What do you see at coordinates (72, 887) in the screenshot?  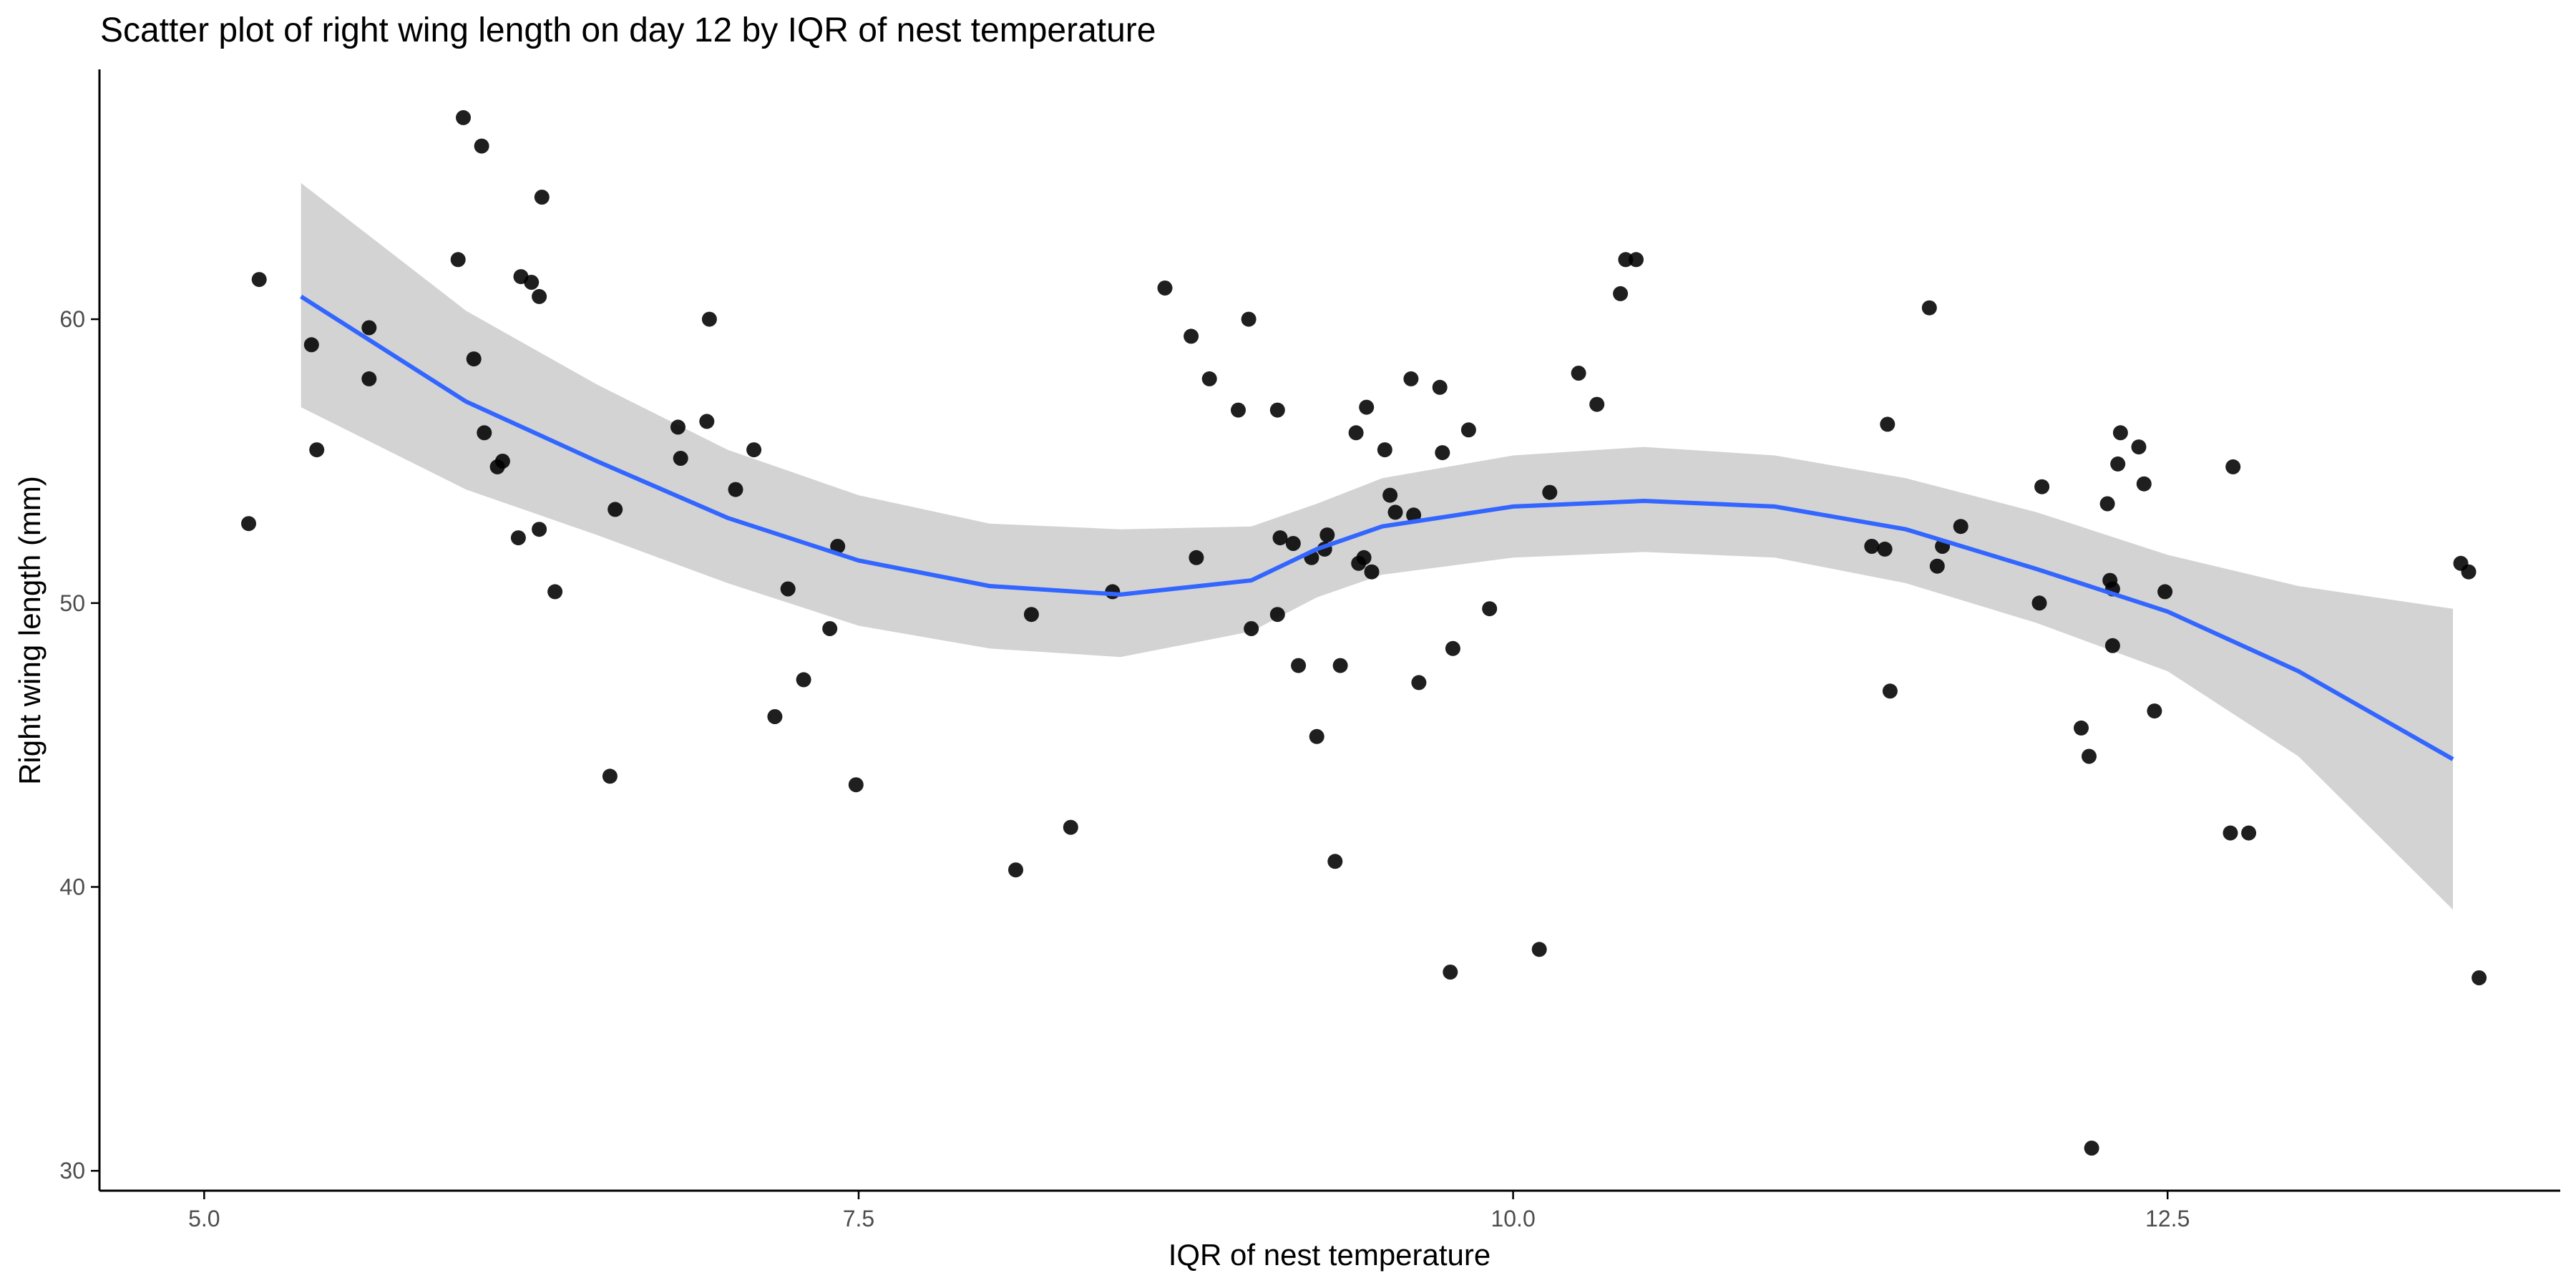 I see `y-tick-label: 40` at bounding box center [72, 887].